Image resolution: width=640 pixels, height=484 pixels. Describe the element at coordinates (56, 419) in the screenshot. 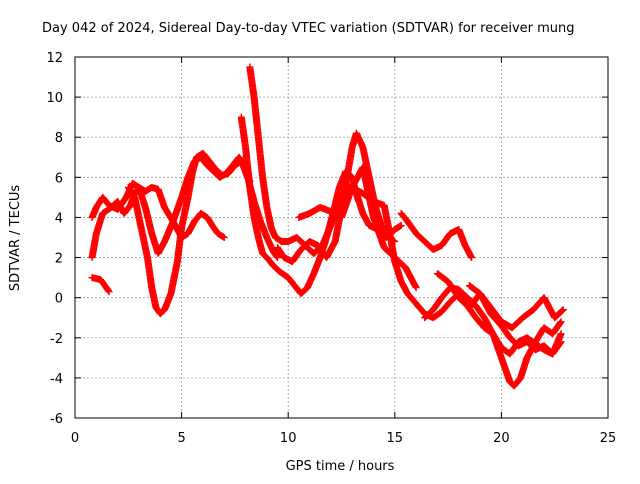

I see `y-tick-label-0: -6` at that location.